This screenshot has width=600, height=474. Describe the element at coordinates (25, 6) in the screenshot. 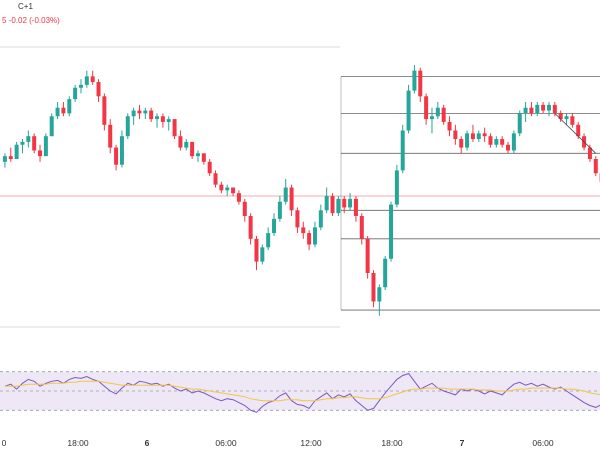

I see `symbol-label: C+1` at that location.